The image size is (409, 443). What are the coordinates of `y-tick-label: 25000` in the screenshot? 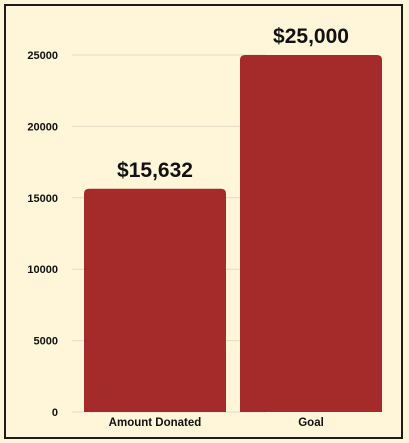 It's located at (42, 56).